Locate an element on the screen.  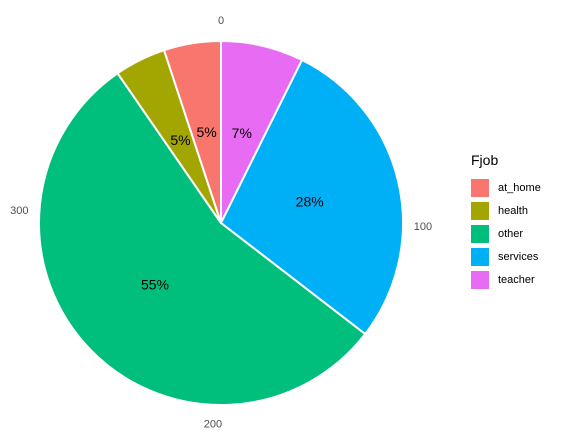
legend-key-at_home is located at coordinates (480, 187).